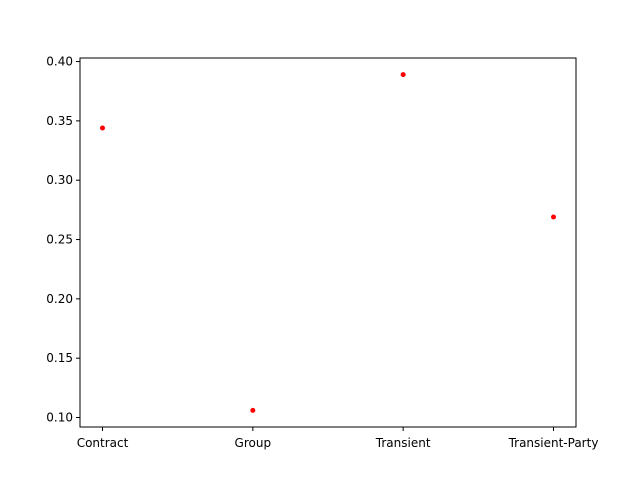  I want to click on data-point-group, so click(253, 410).